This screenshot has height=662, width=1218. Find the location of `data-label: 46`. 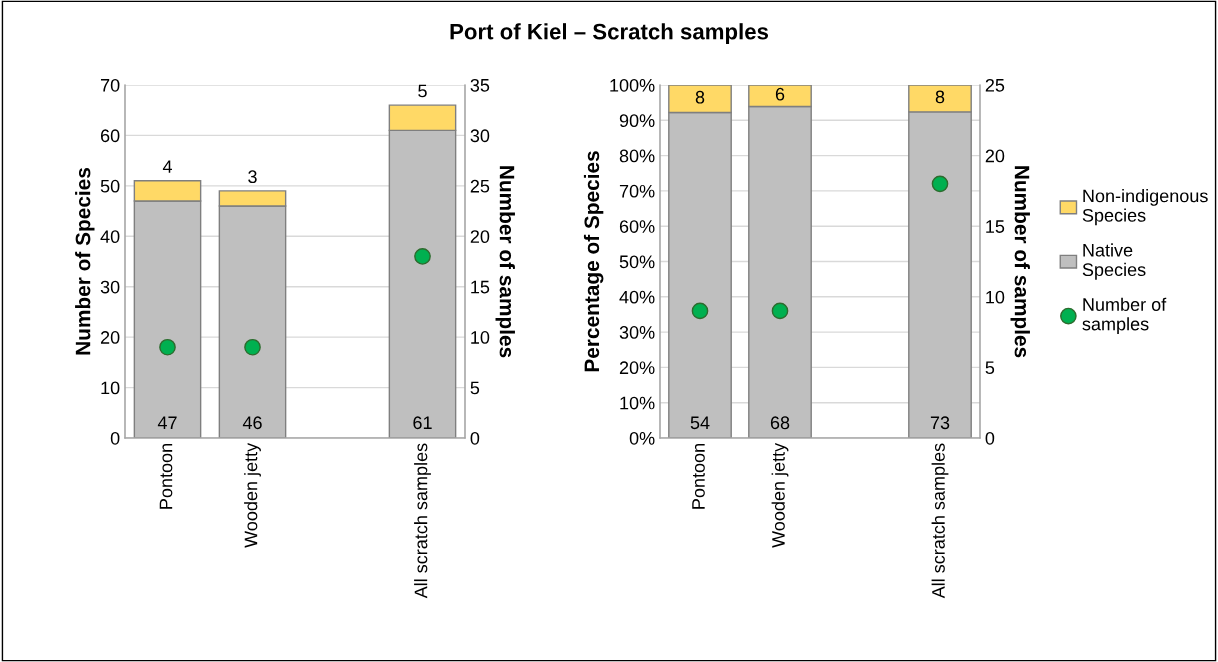

data-label: 46 is located at coordinates (252, 423).